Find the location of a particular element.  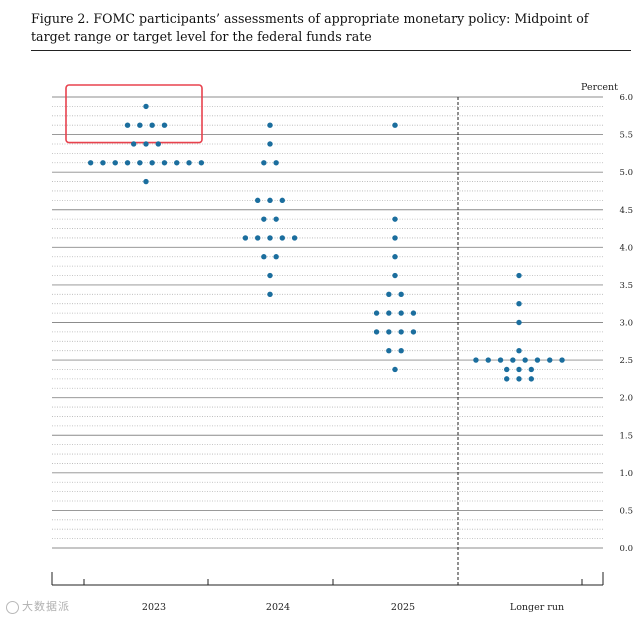

x-axis is located at coordinates (327, 579).